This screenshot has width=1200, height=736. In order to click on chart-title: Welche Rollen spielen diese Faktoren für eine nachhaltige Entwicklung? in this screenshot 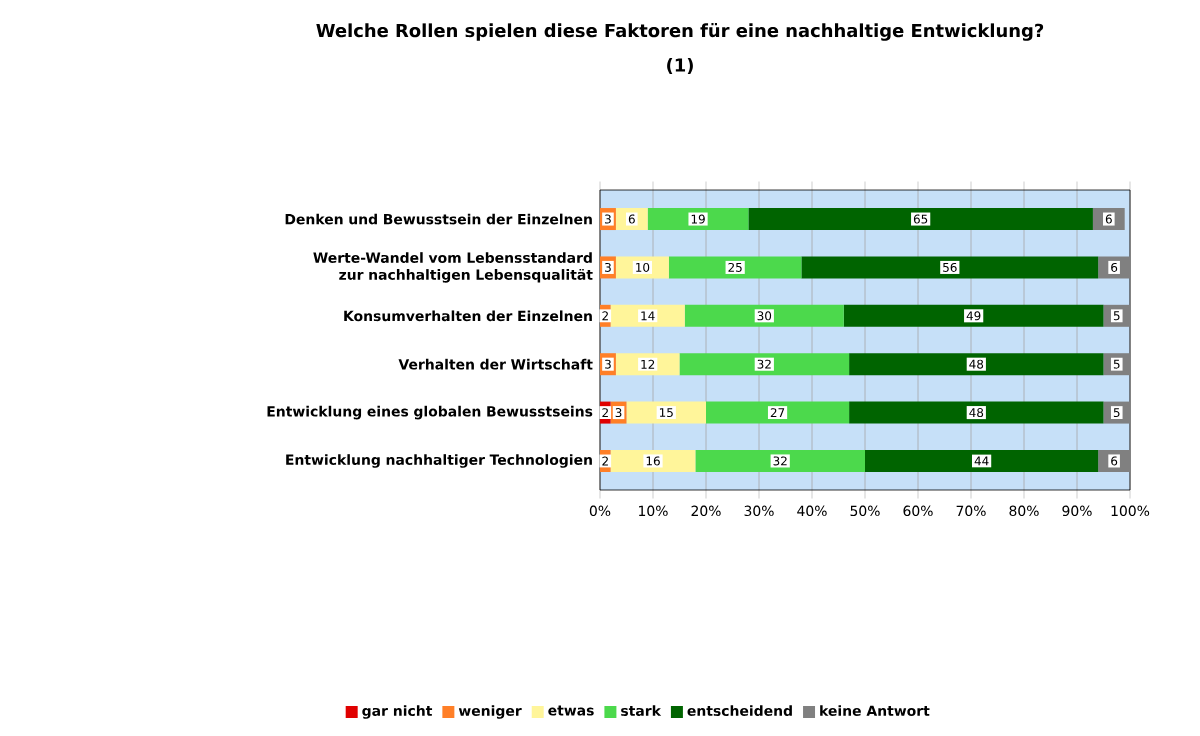, I will do `click(680, 32)`.